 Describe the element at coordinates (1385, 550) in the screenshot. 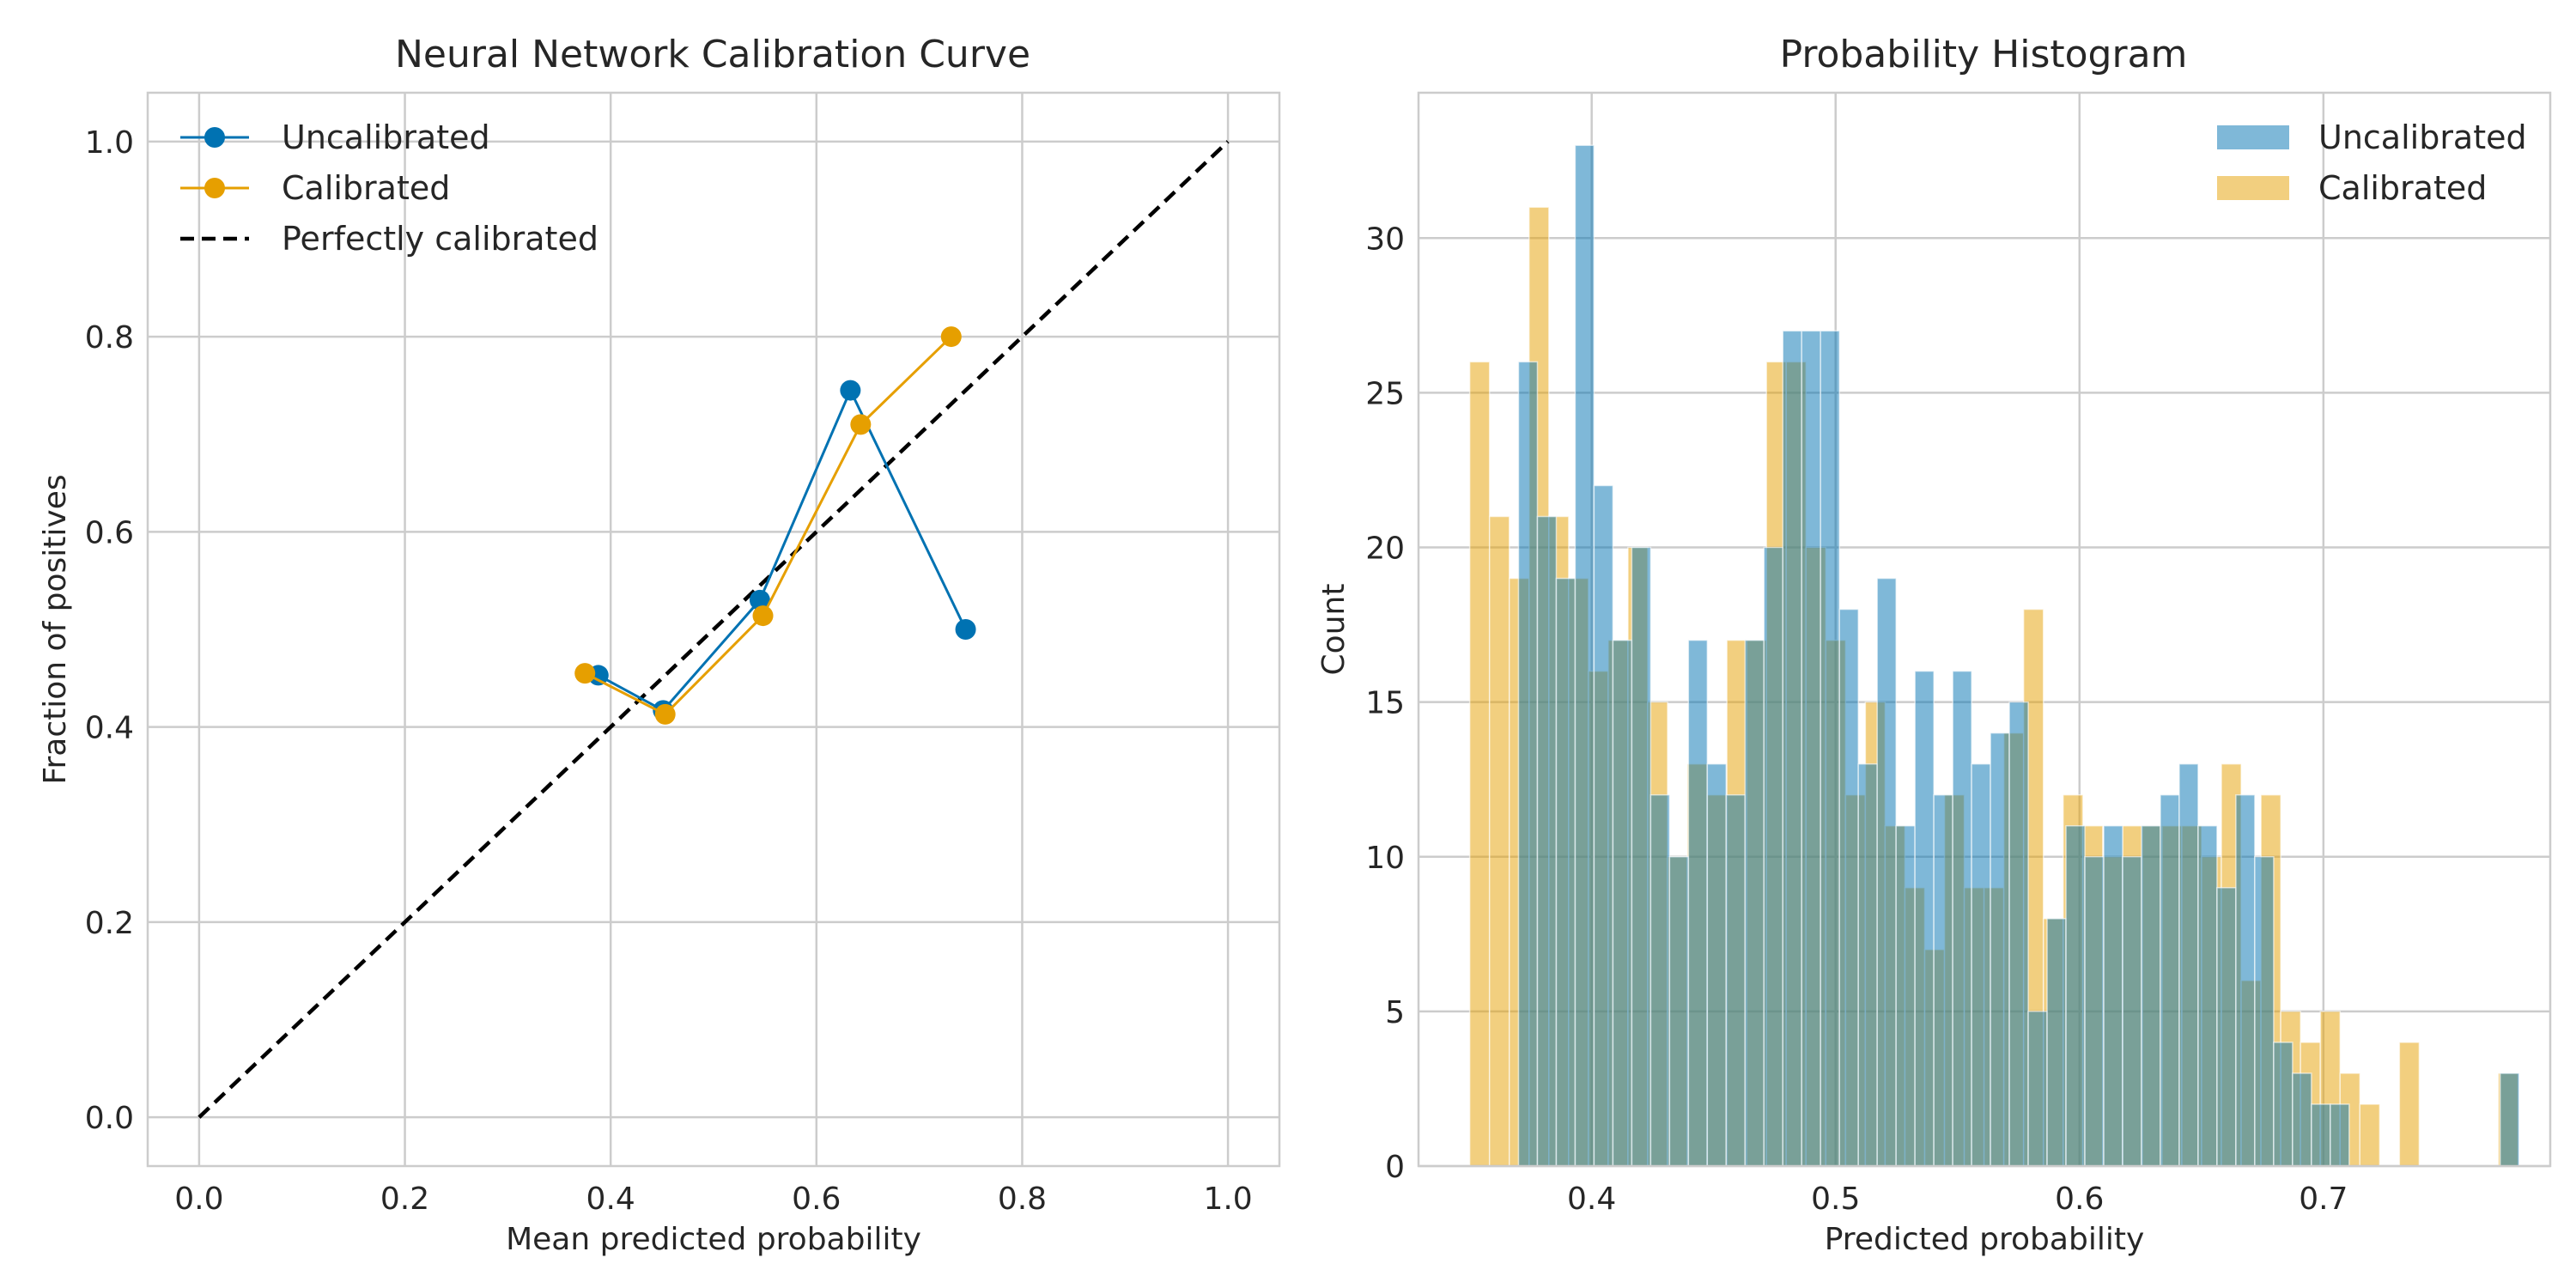

I see `histogram-ytick-label: 20` at that location.